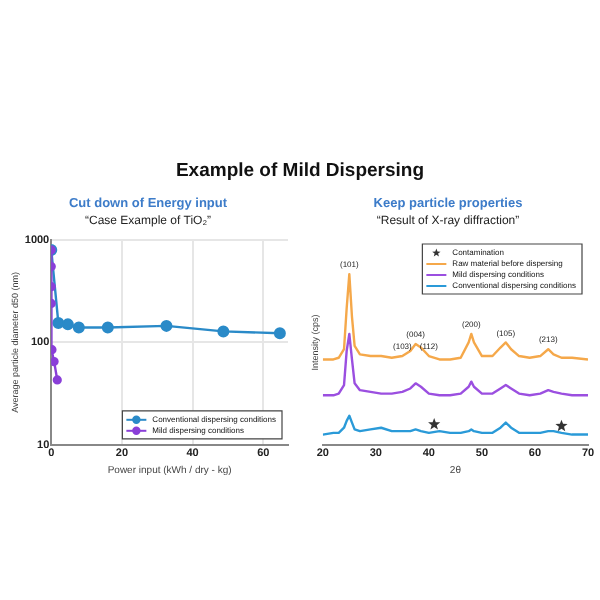  Describe the element at coordinates (300, 171) in the screenshot. I see `text: Example of Mild Dispersing` at that location.